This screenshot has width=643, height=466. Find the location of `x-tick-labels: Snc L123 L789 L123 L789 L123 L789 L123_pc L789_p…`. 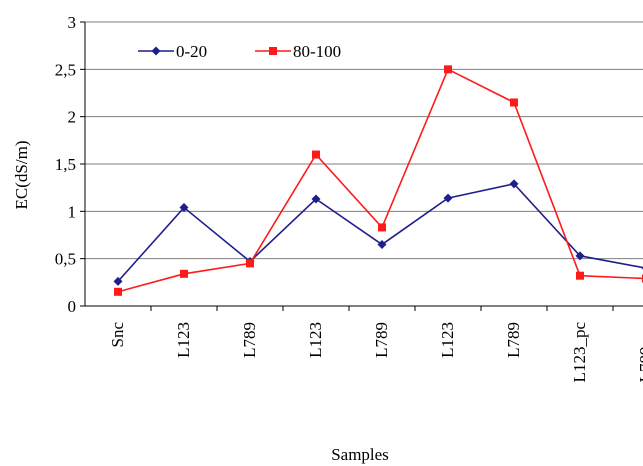

x-tick-labels: Snc L123 L789 L123 L789 L123 L789 L123_pc L789_p… is located at coordinates (375, 344).